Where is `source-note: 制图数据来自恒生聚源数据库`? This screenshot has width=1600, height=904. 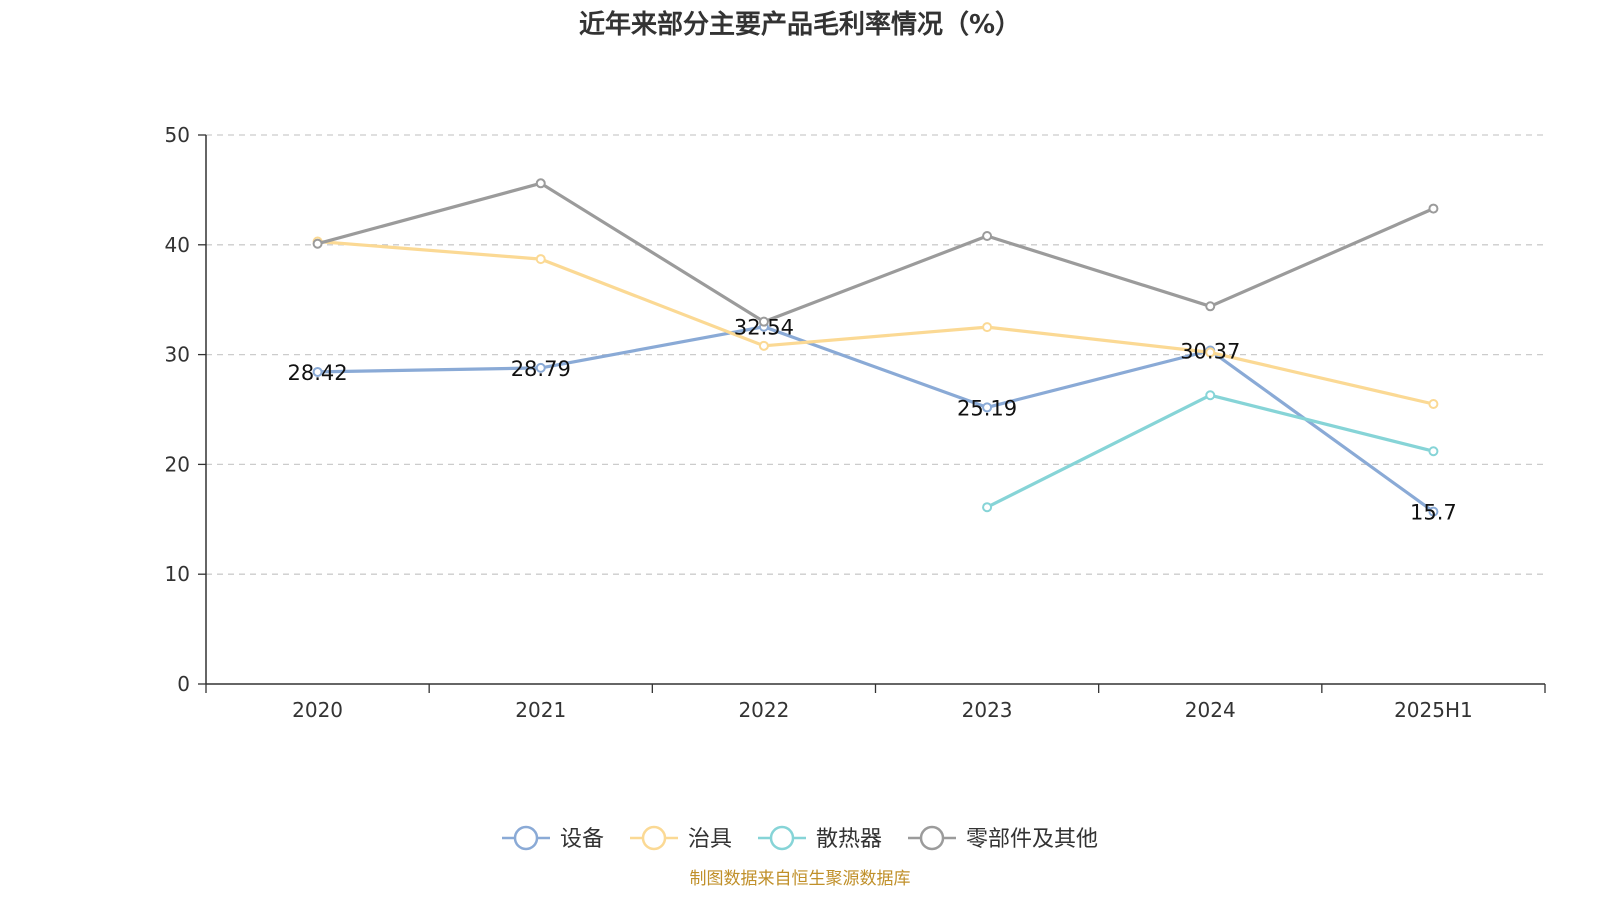
source-note: 制图数据来自恒生聚源数据库 is located at coordinates (800, 879).